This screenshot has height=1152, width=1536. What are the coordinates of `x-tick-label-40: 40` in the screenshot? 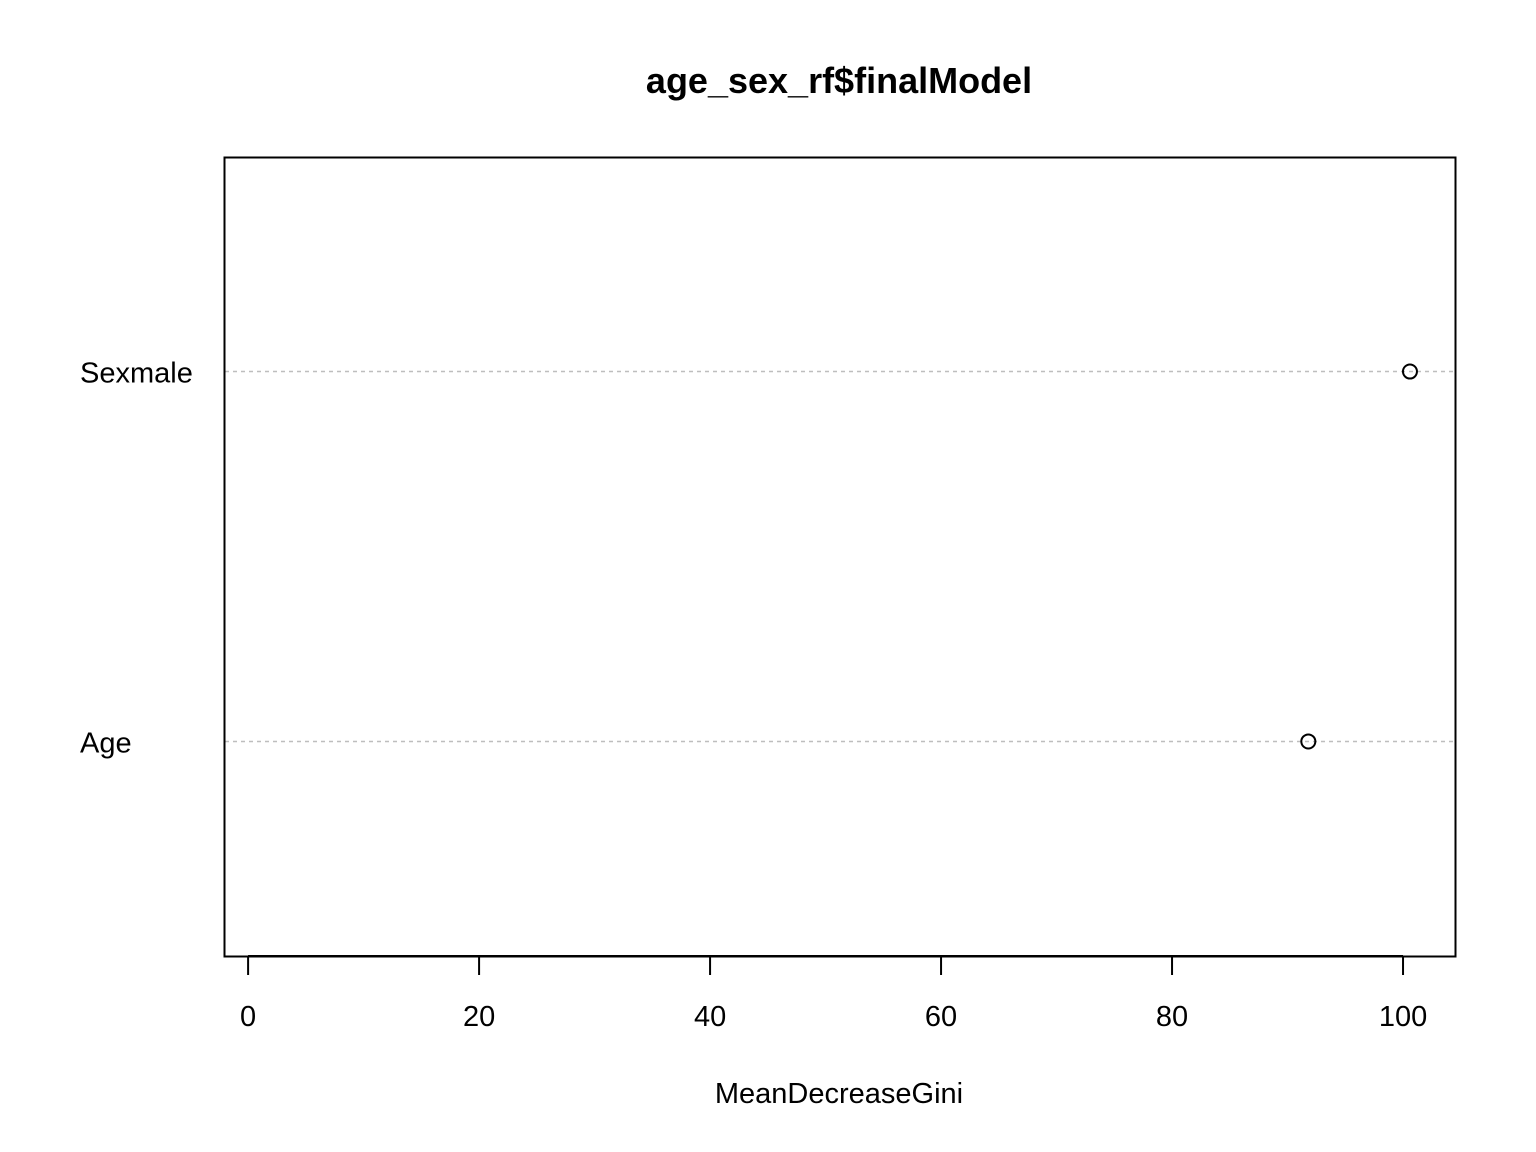 It's located at (710, 1017).